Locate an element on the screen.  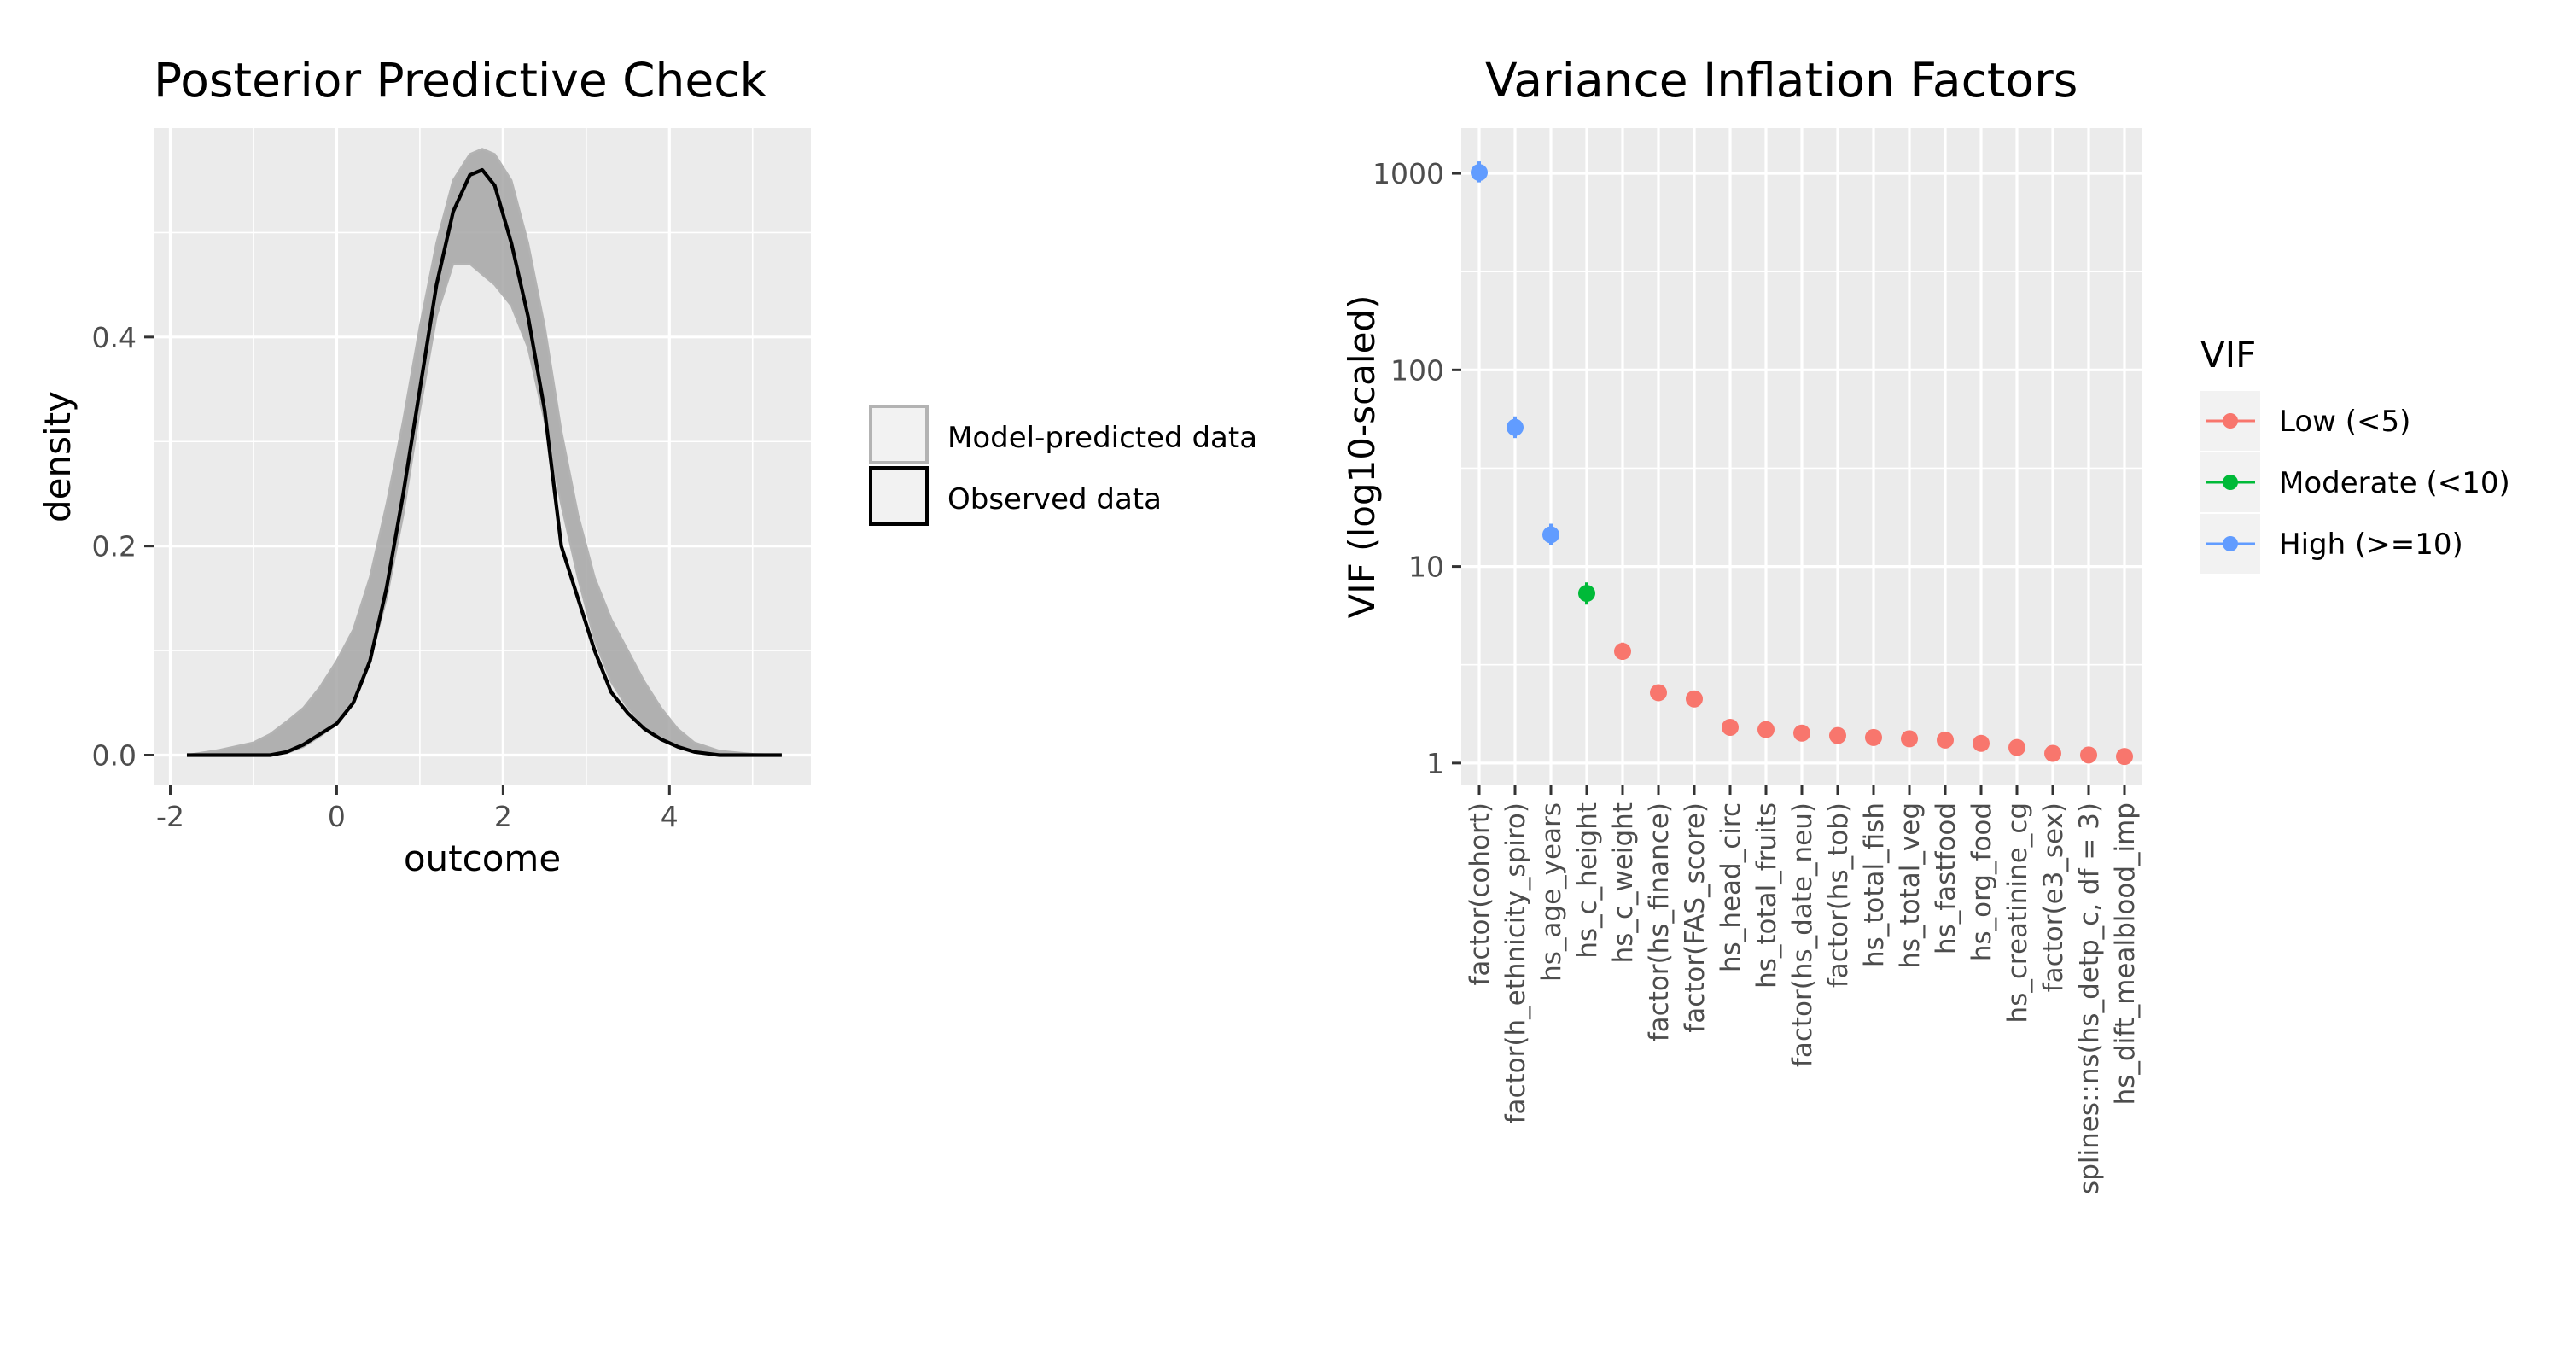
vif-legend-title: VIF is located at coordinates (2228, 355).